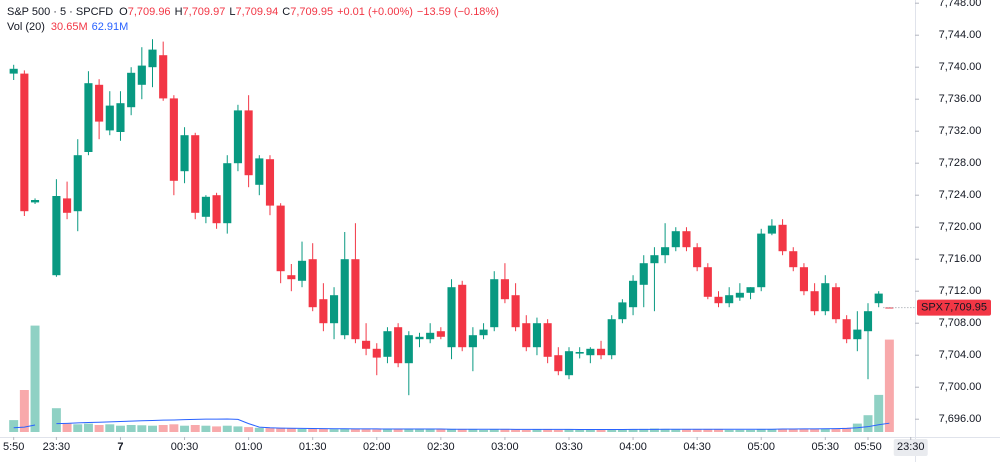  I want to click on y-tick-label: 7,732.00, so click(960, 131).